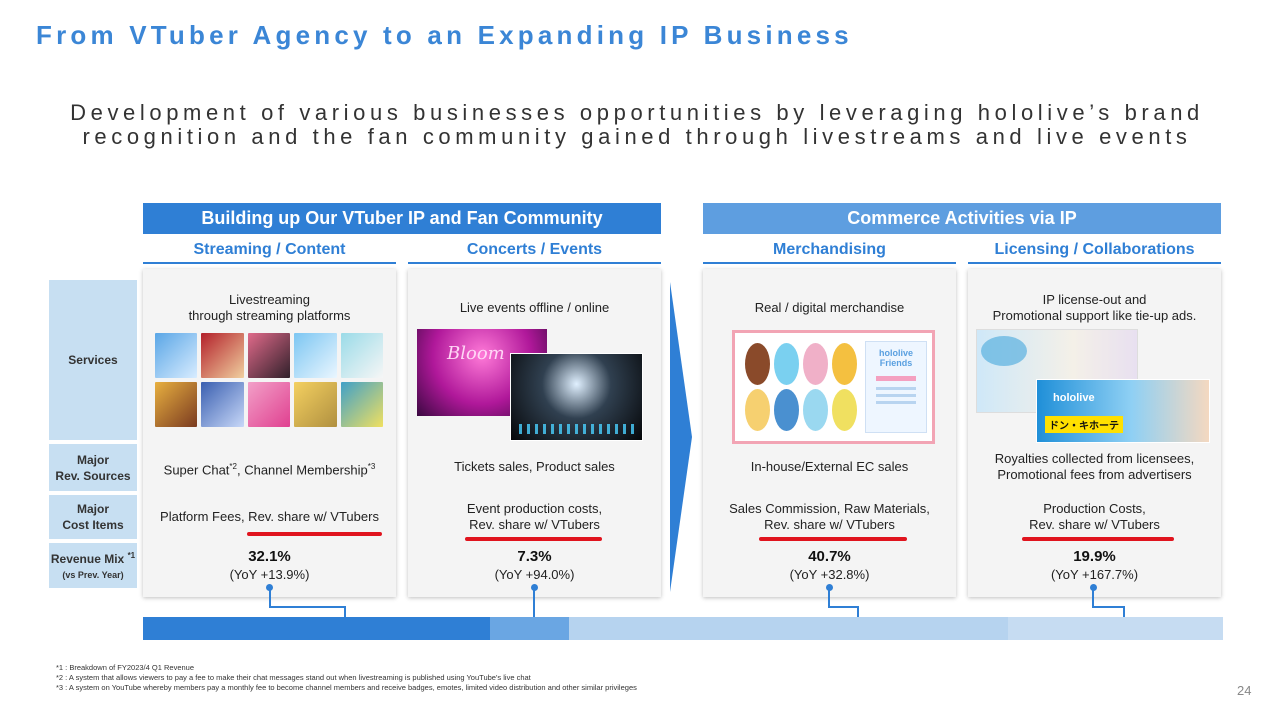 The height and width of the screenshot is (708, 1274). I want to click on licensing-revenue-pct: 19.9%, so click(1094, 556).